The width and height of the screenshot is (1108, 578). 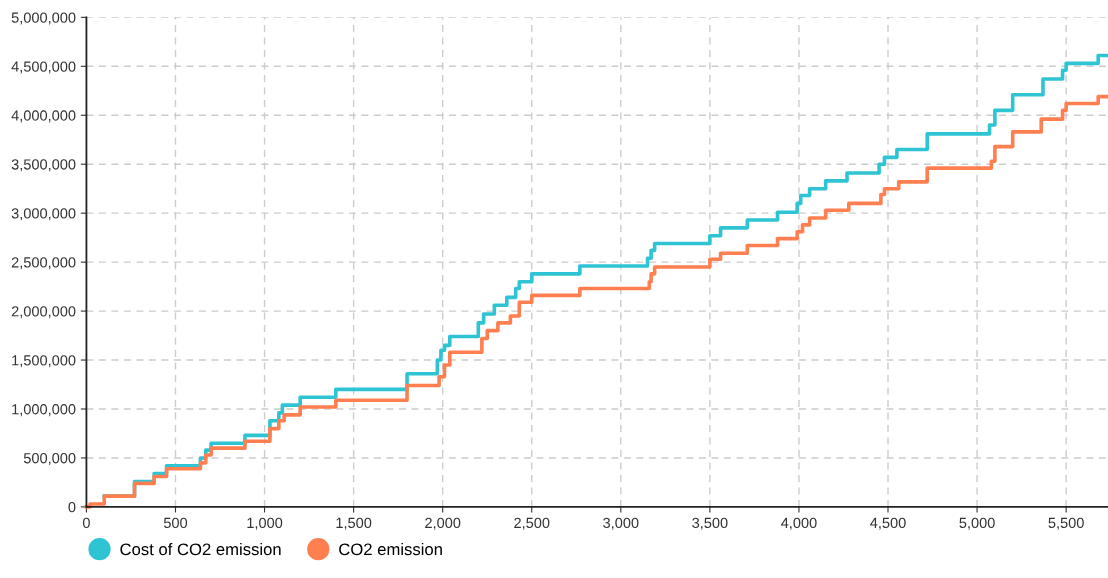 I want to click on y-tick-label: 4,000,000, so click(x=43, y=116).